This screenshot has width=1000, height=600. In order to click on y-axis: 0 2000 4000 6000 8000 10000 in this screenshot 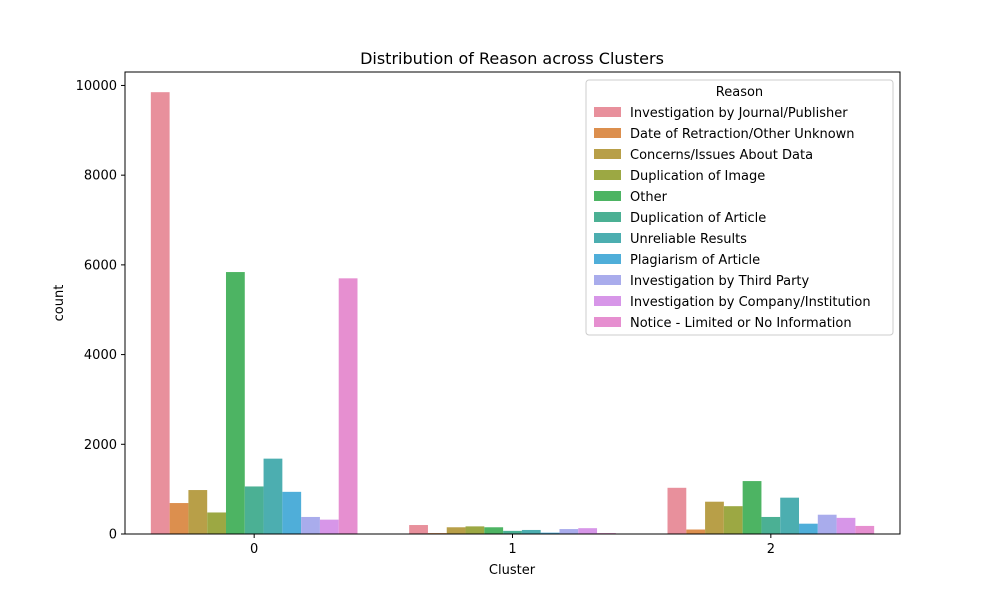, I will do `click(100, 311)`.